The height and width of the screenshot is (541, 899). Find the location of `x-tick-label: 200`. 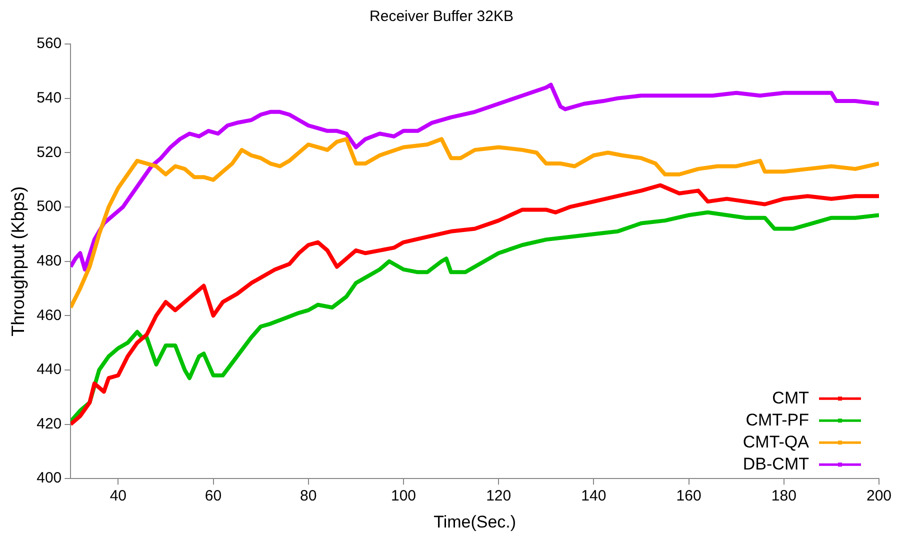

x-tick-label: 200 is located at coordinates (879, 496).